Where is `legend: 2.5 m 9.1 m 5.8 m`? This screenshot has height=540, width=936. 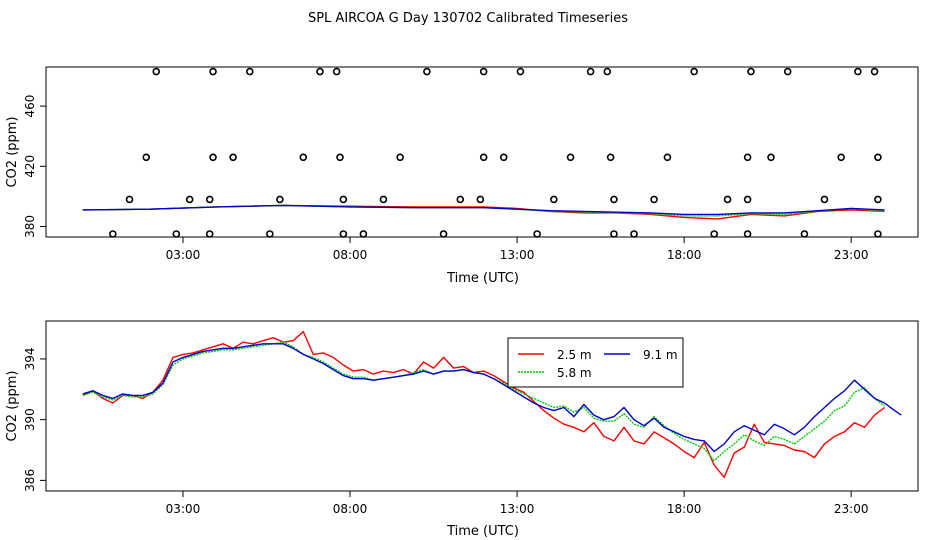
legend: 2.5 m 9.1 m 5.8 m is located at coordinates (595, 362).